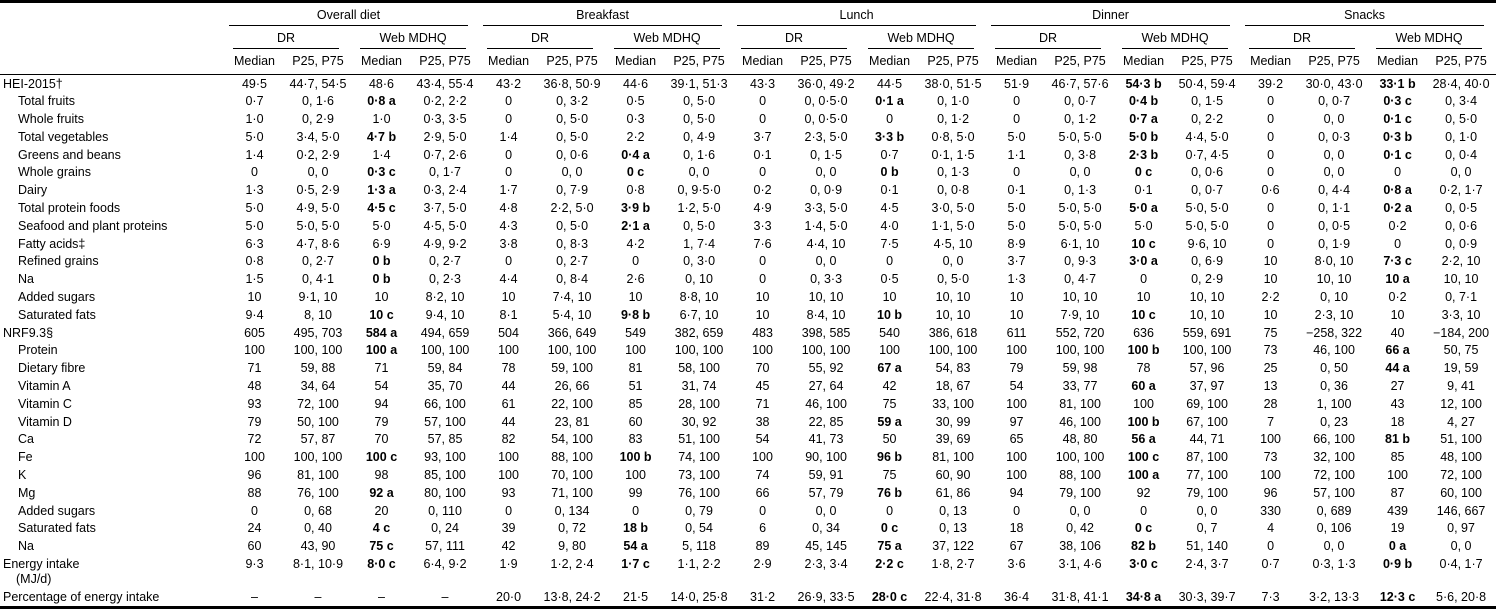 The width and height of the screenshot is (1496, 609). What do you see at coordinates (1016, 439) in the screenshot?
I see `median-cell: 65` at bounding box center [1016, 439].